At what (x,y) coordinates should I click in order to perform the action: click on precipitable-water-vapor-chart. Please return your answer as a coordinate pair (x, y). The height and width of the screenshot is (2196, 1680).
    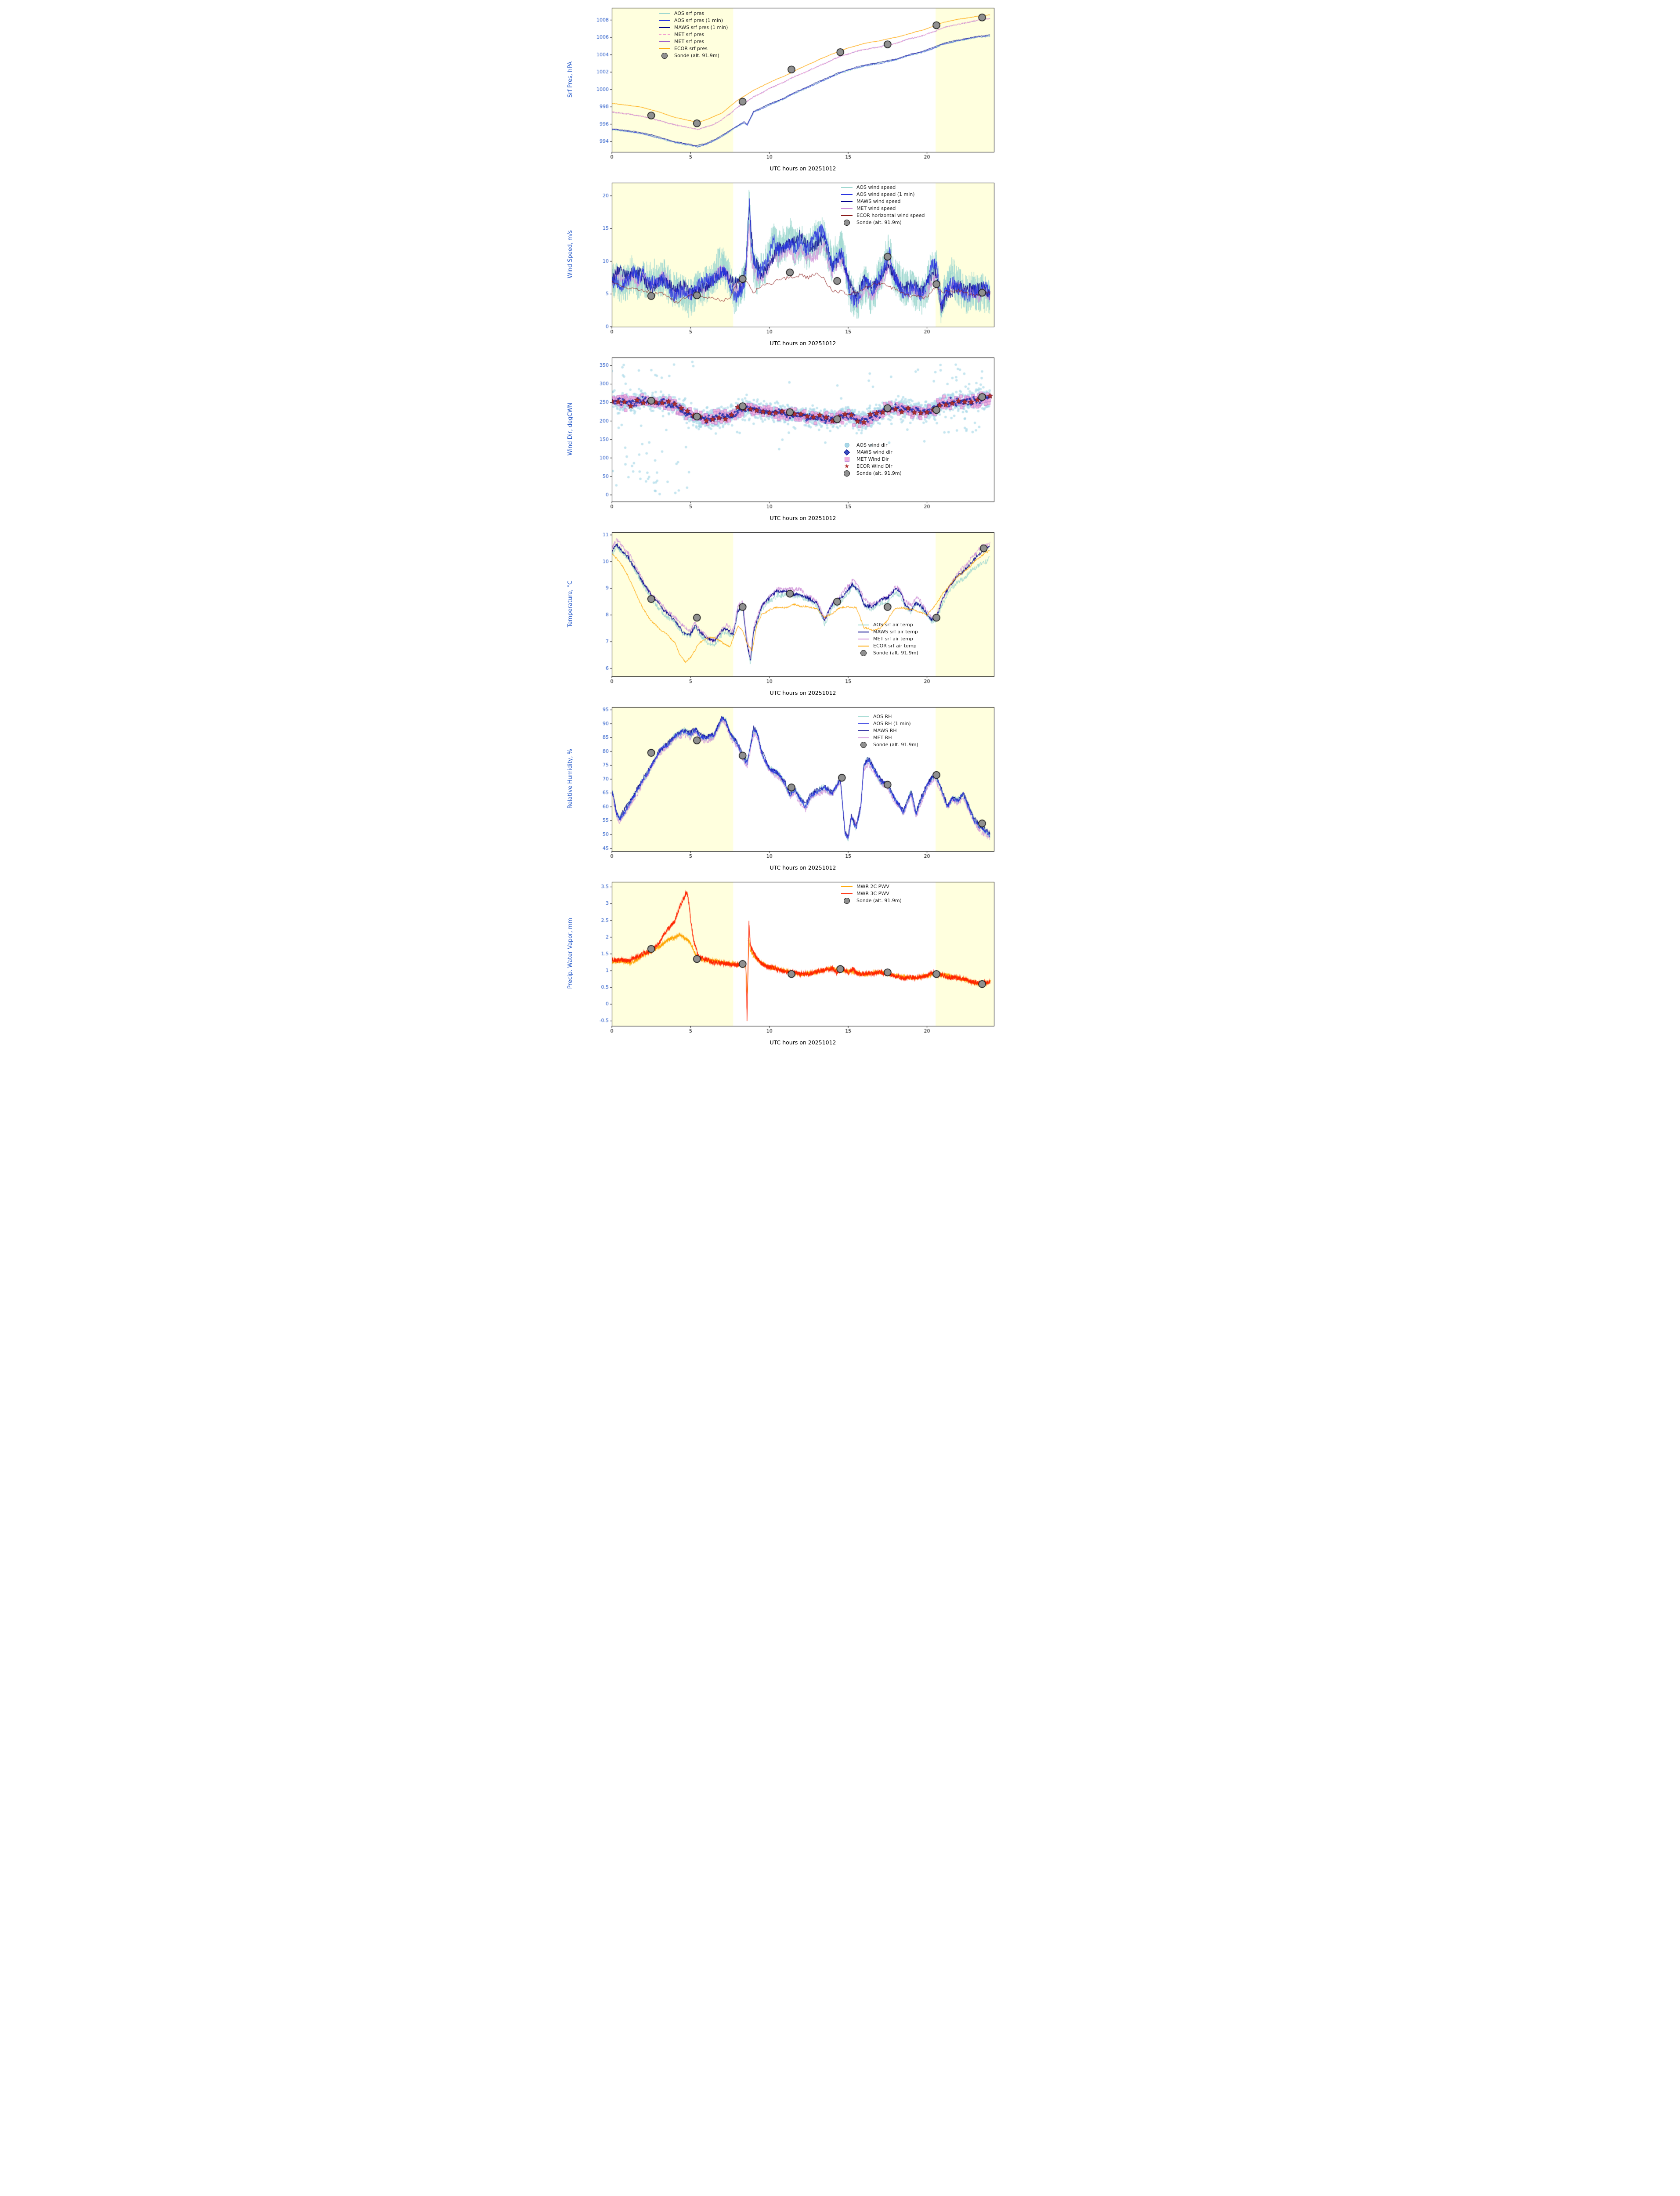
    Looking at the image, I should click on (840, 958).